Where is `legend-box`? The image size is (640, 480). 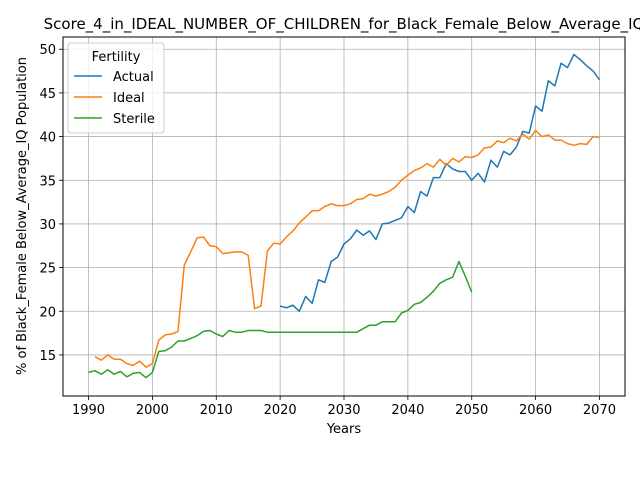 legend-box is located at coordinates (116, 88).